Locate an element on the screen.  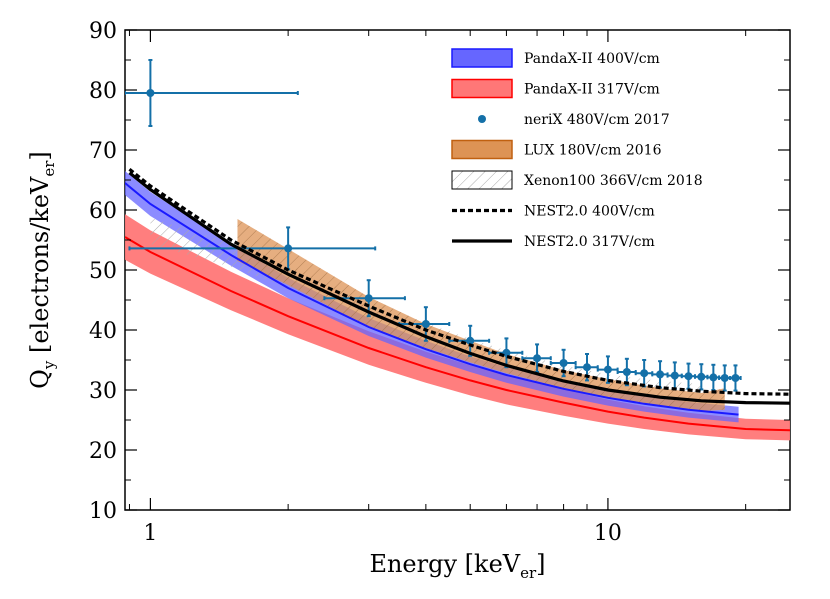
y-tick-label: 20 is located at coordinates (103, 451).